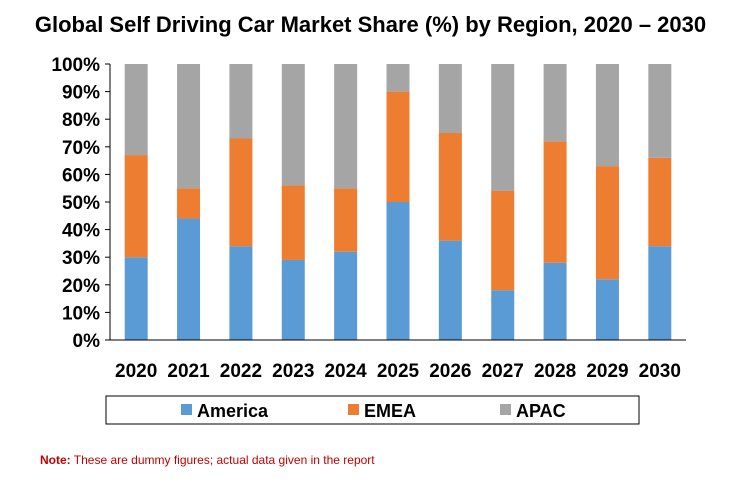  What do you see at coordinates (241, 371) in the screenshot?
I see `x-tick-label: 2022` at bounding box center [241, 371].